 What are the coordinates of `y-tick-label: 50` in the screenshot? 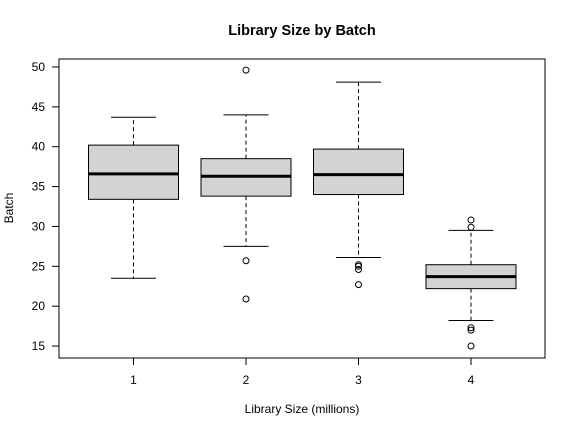 It's located at (39, 67).